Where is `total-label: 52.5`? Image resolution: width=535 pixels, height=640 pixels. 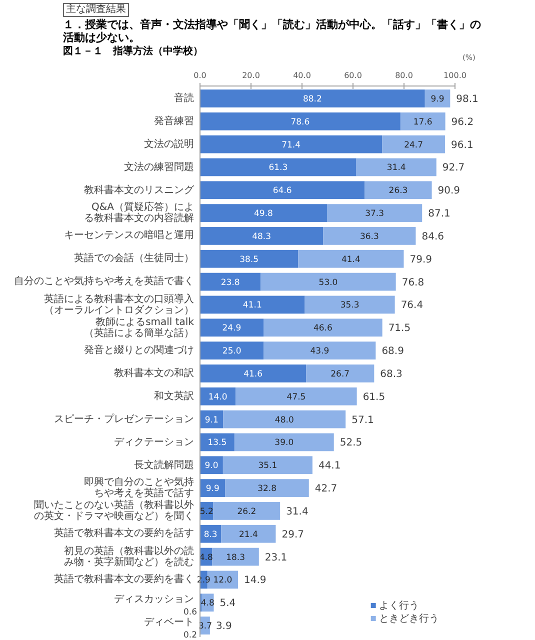
total-label: 52.5 is located at coordinates (351, 443).